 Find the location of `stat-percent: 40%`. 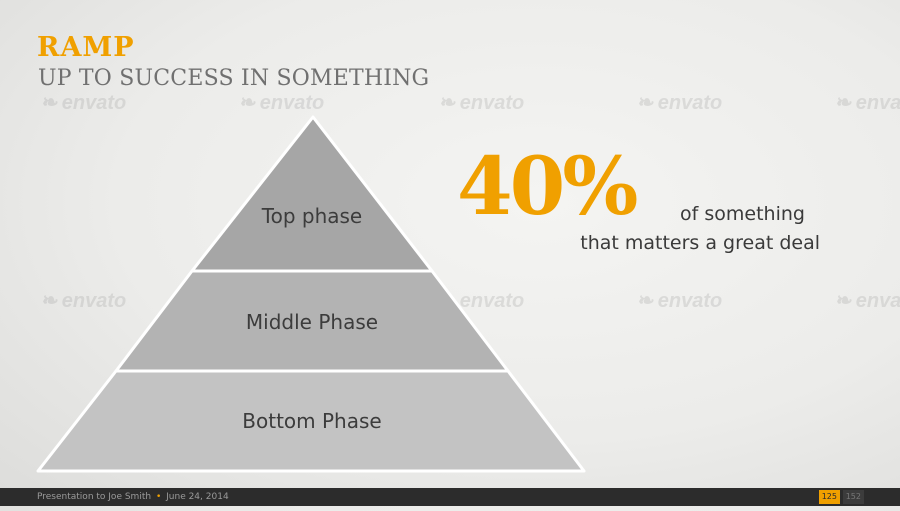

stat-percent: 40% is located at coordinates (547, 186).